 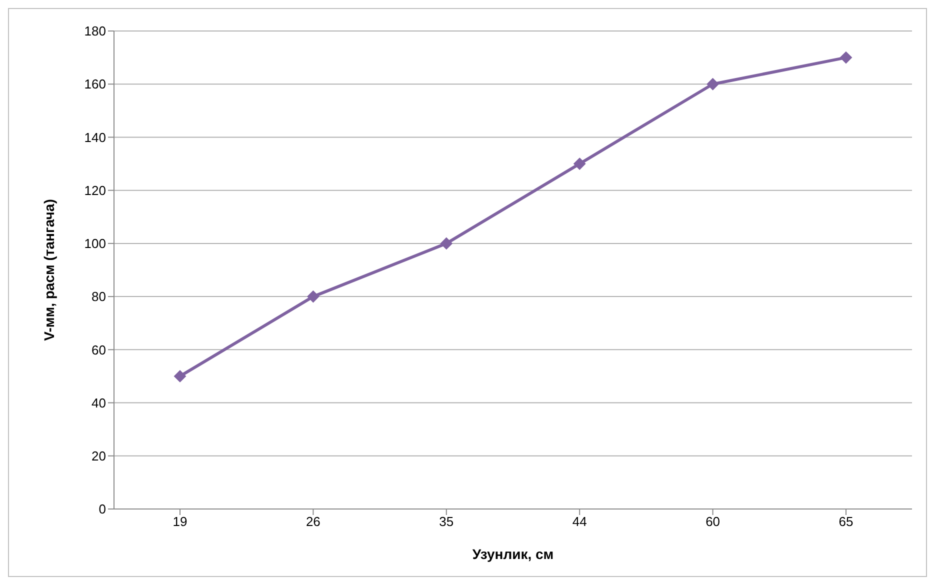 I want to click on y-tick-label: 0, so click(x=102, y=509).